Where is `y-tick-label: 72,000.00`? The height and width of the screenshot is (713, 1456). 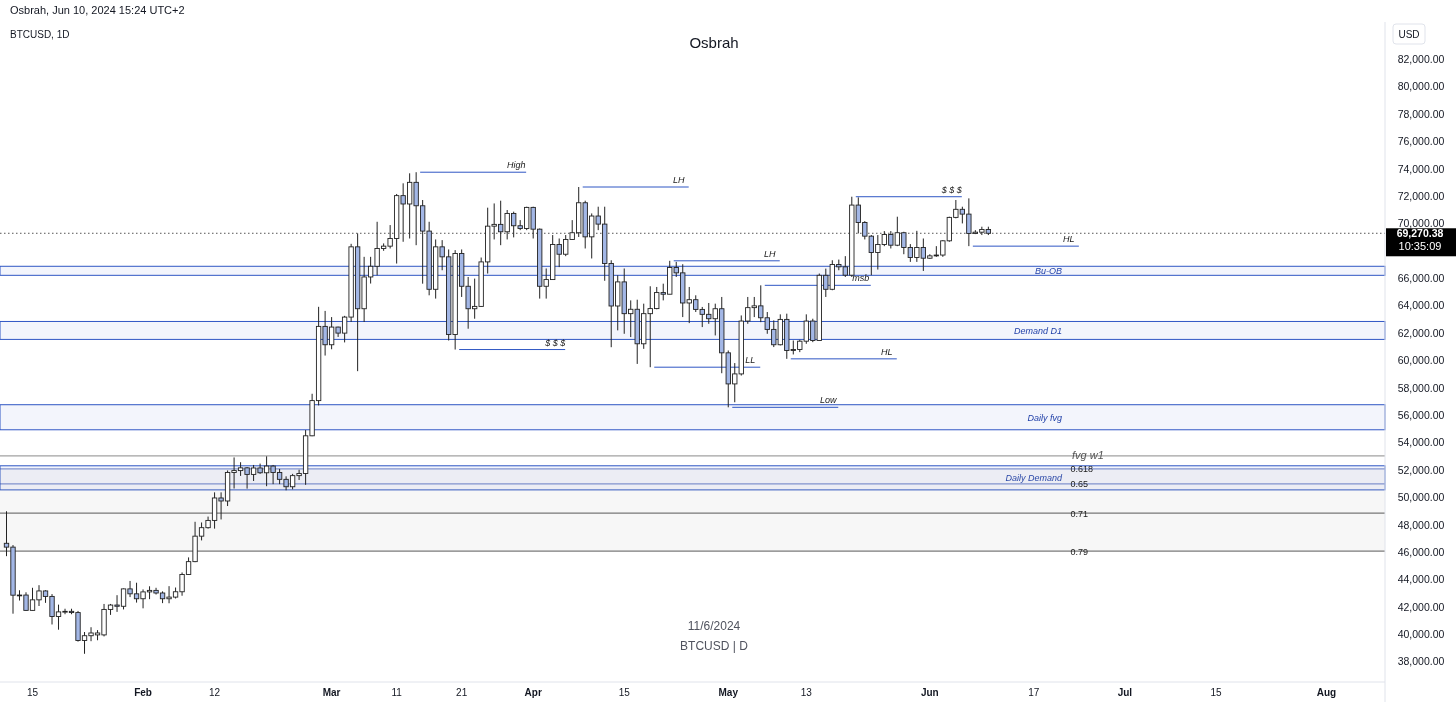
y-tick-label: 72,000.00 is located at coordinates (1421, 195).